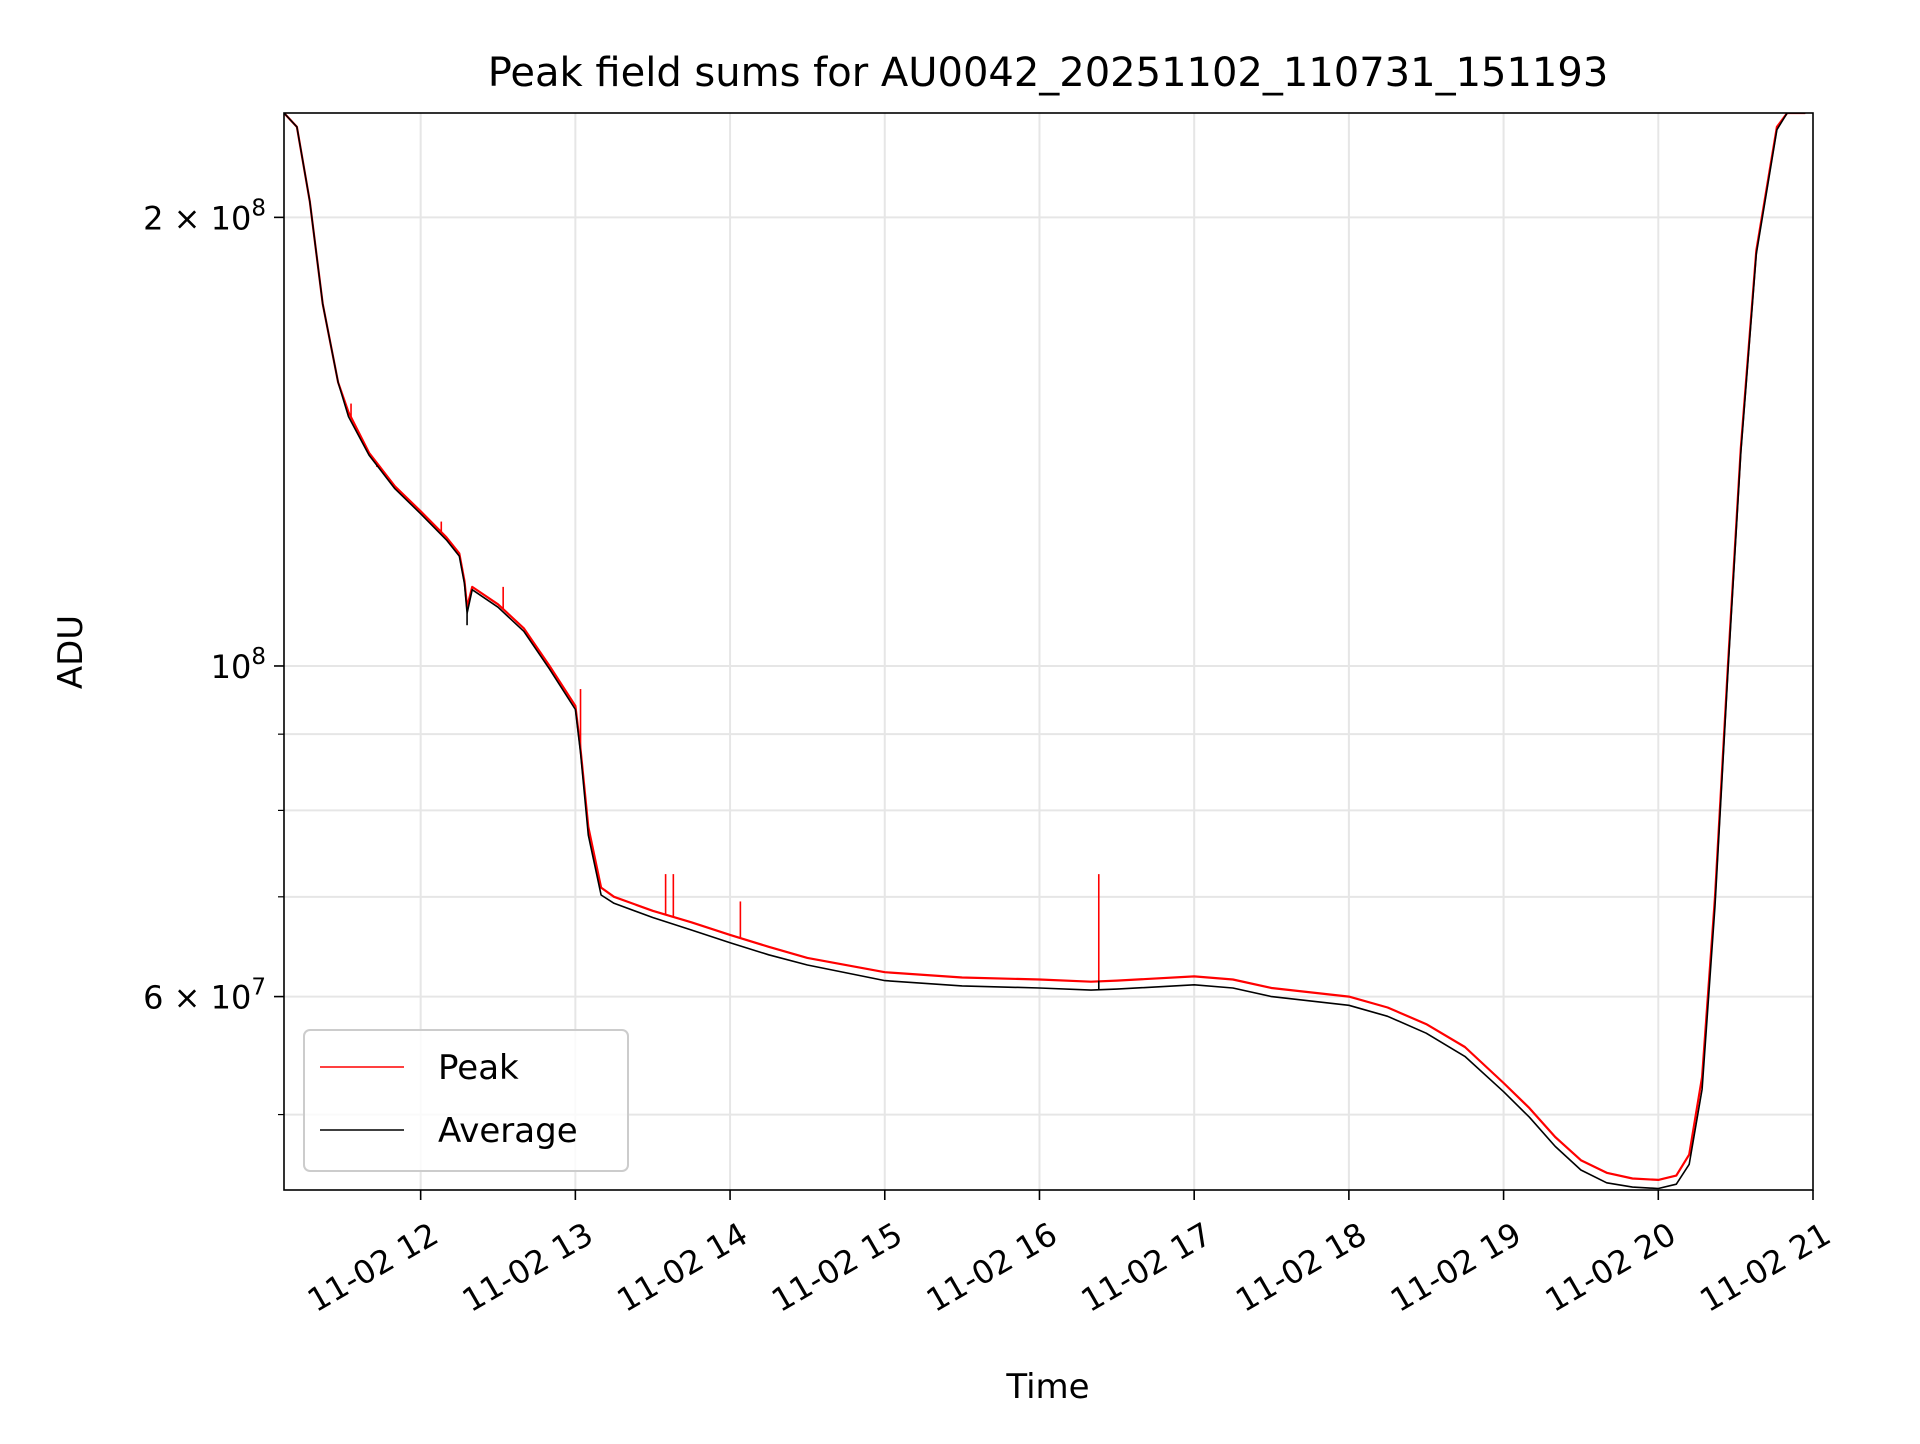 The width and height of the screenshot is (1920, 1444). Describe the element at coordinates (204, 216) in the screenshot. I see `y-tick-label: 2 × 108` at that location.